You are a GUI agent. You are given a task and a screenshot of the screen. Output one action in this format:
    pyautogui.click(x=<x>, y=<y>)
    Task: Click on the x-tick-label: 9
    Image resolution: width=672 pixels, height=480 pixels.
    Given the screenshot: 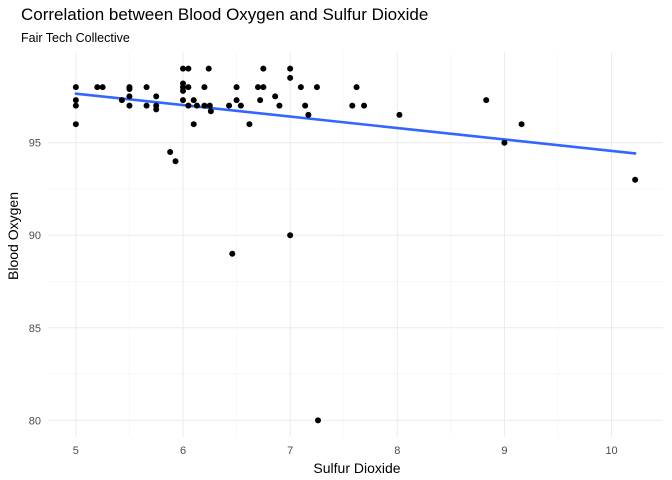 What is the action you would take?
    pyautogui.click(x=504, y=451)
    